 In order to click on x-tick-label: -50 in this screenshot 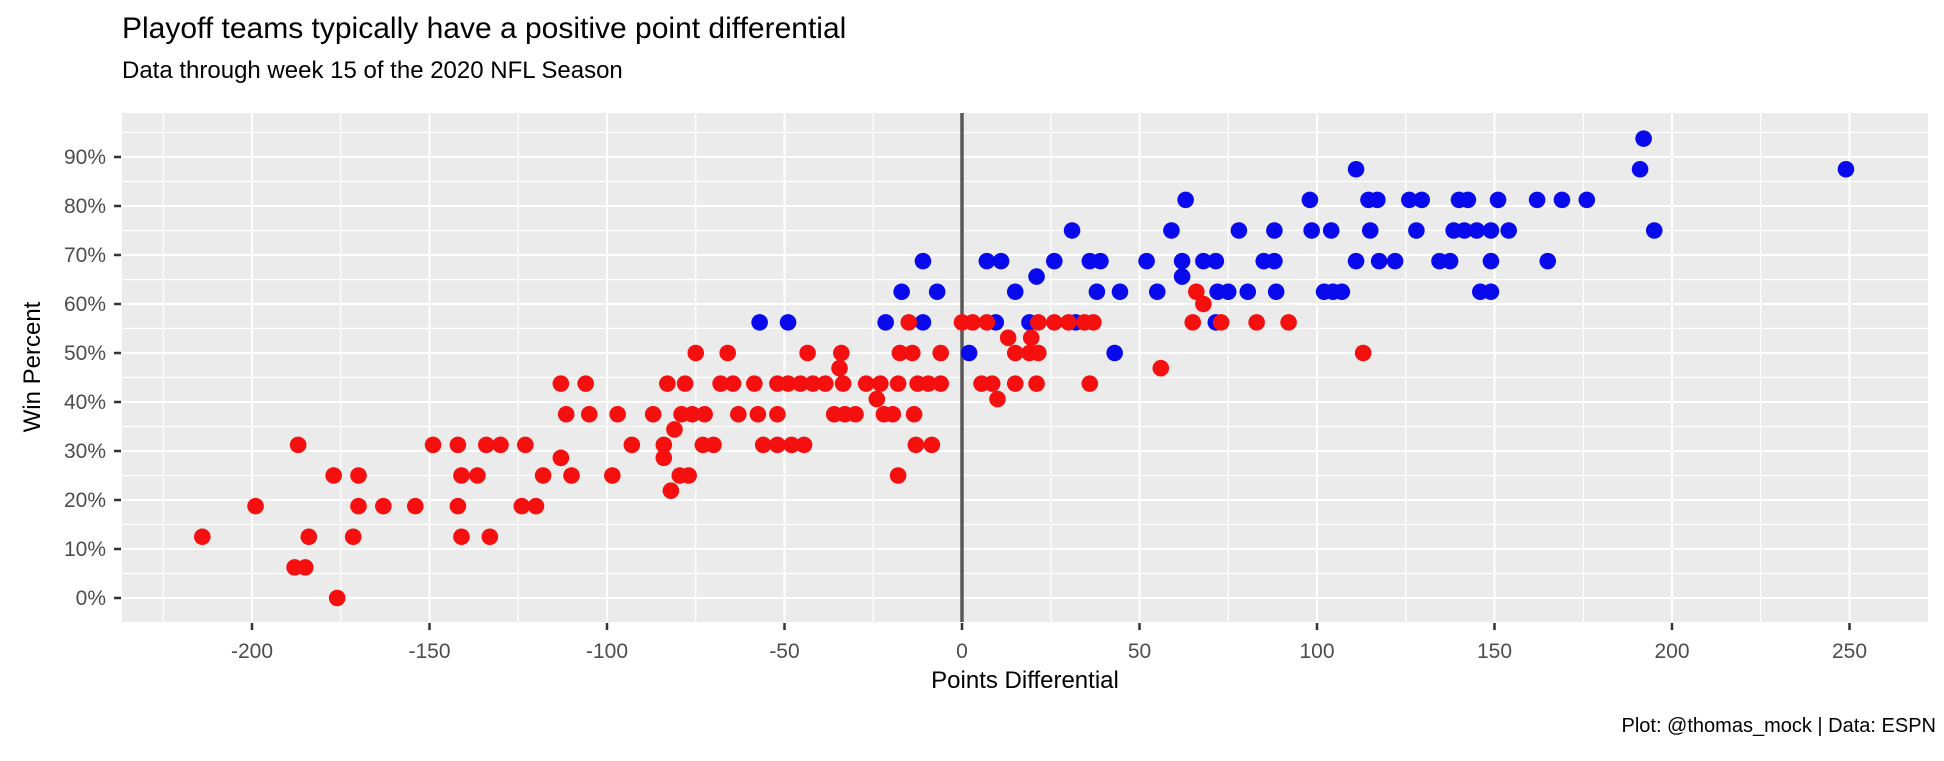, I will do `click(784, 651)`.